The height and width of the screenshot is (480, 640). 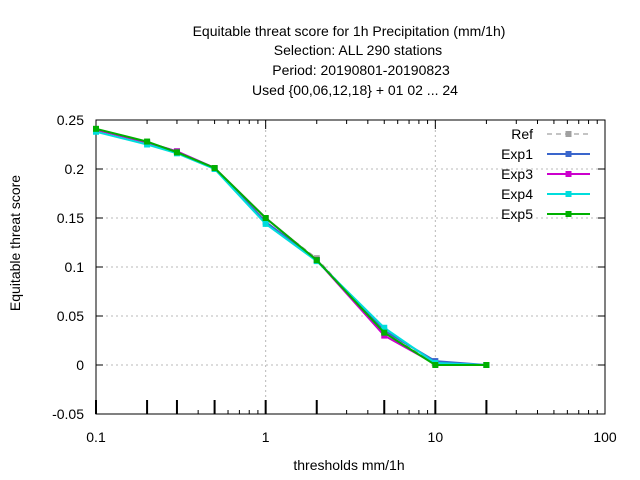 I want to click on x-axis-label: thresholds mm/1h, so click(x=348, y=465).